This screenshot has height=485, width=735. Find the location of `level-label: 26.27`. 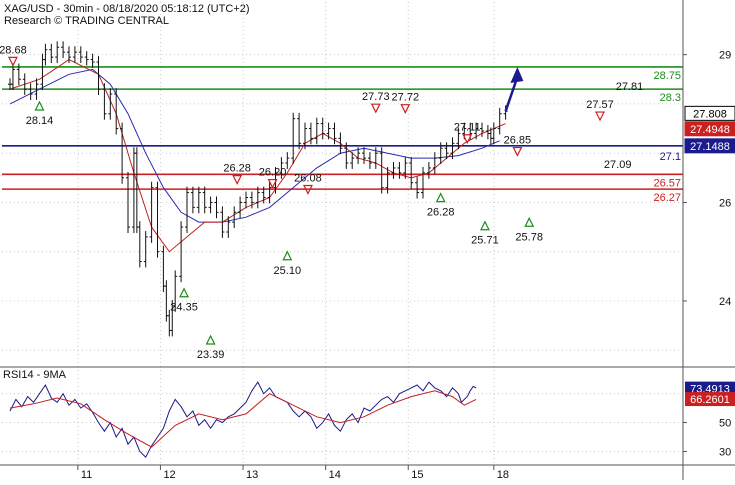

level-label: 26.27 is located at coordinates (667, 198).